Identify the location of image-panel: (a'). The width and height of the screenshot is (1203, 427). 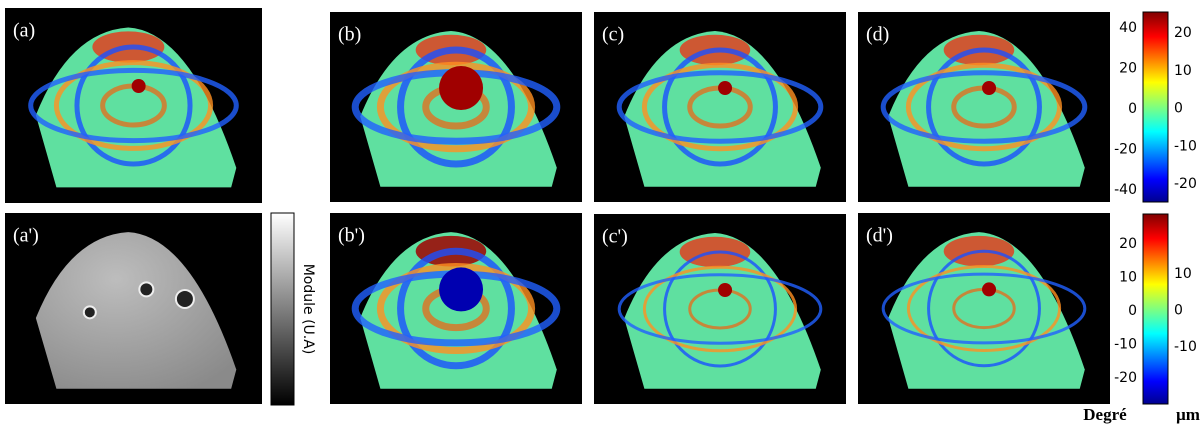
(133, 308).